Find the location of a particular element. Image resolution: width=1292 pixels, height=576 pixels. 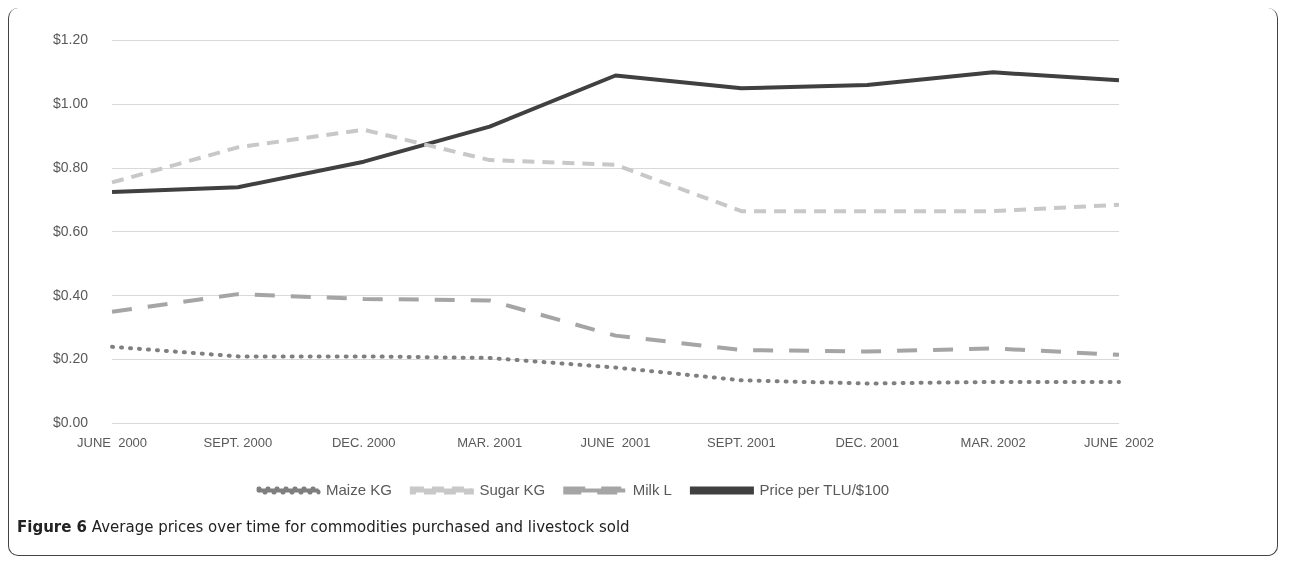

y-tick-label: $0.00 is located at coordinates (70, 422).